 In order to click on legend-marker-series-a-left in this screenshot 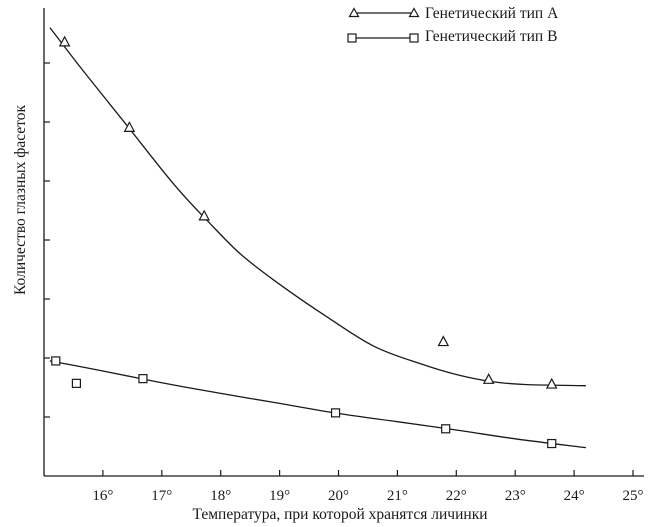, I will do `click(354, 12)`.